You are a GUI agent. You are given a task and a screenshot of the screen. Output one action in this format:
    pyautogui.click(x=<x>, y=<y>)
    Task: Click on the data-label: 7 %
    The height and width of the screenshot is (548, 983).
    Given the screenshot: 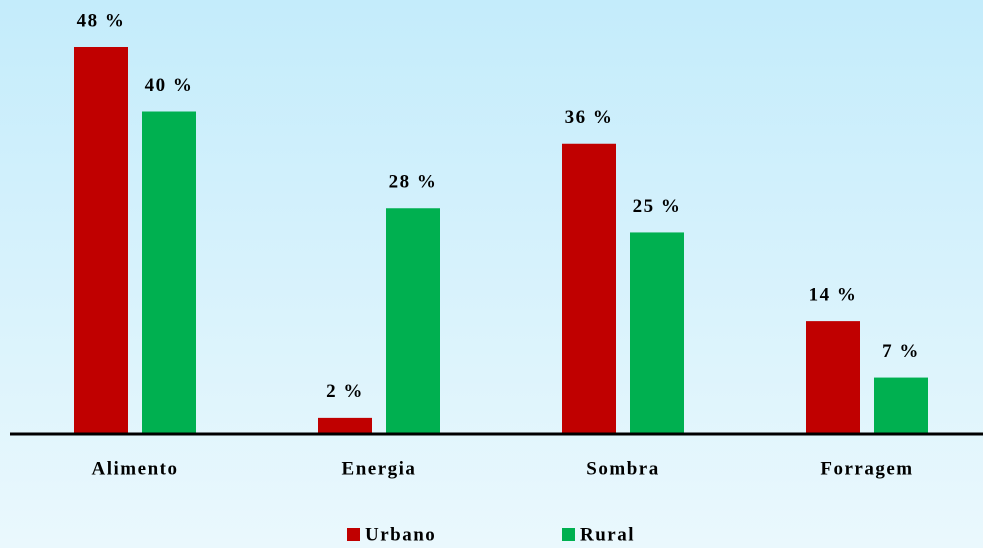 What is the action you would take?
    pyautogui.click(x=901, y=351)
    